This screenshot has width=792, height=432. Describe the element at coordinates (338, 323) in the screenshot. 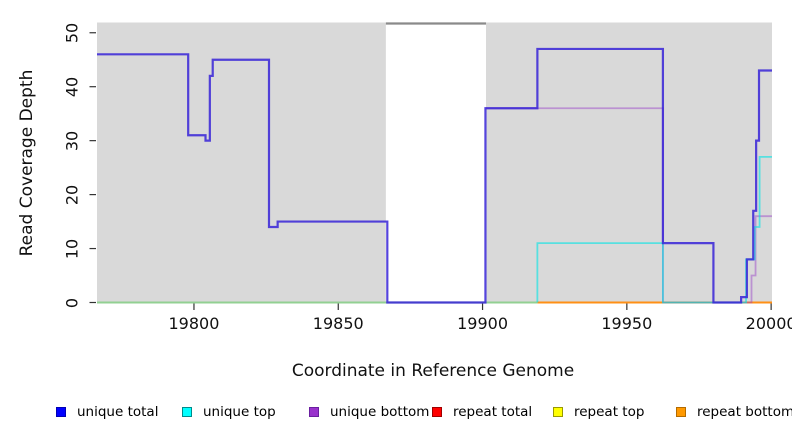

I see `x-tick-label: 19850` at that location.